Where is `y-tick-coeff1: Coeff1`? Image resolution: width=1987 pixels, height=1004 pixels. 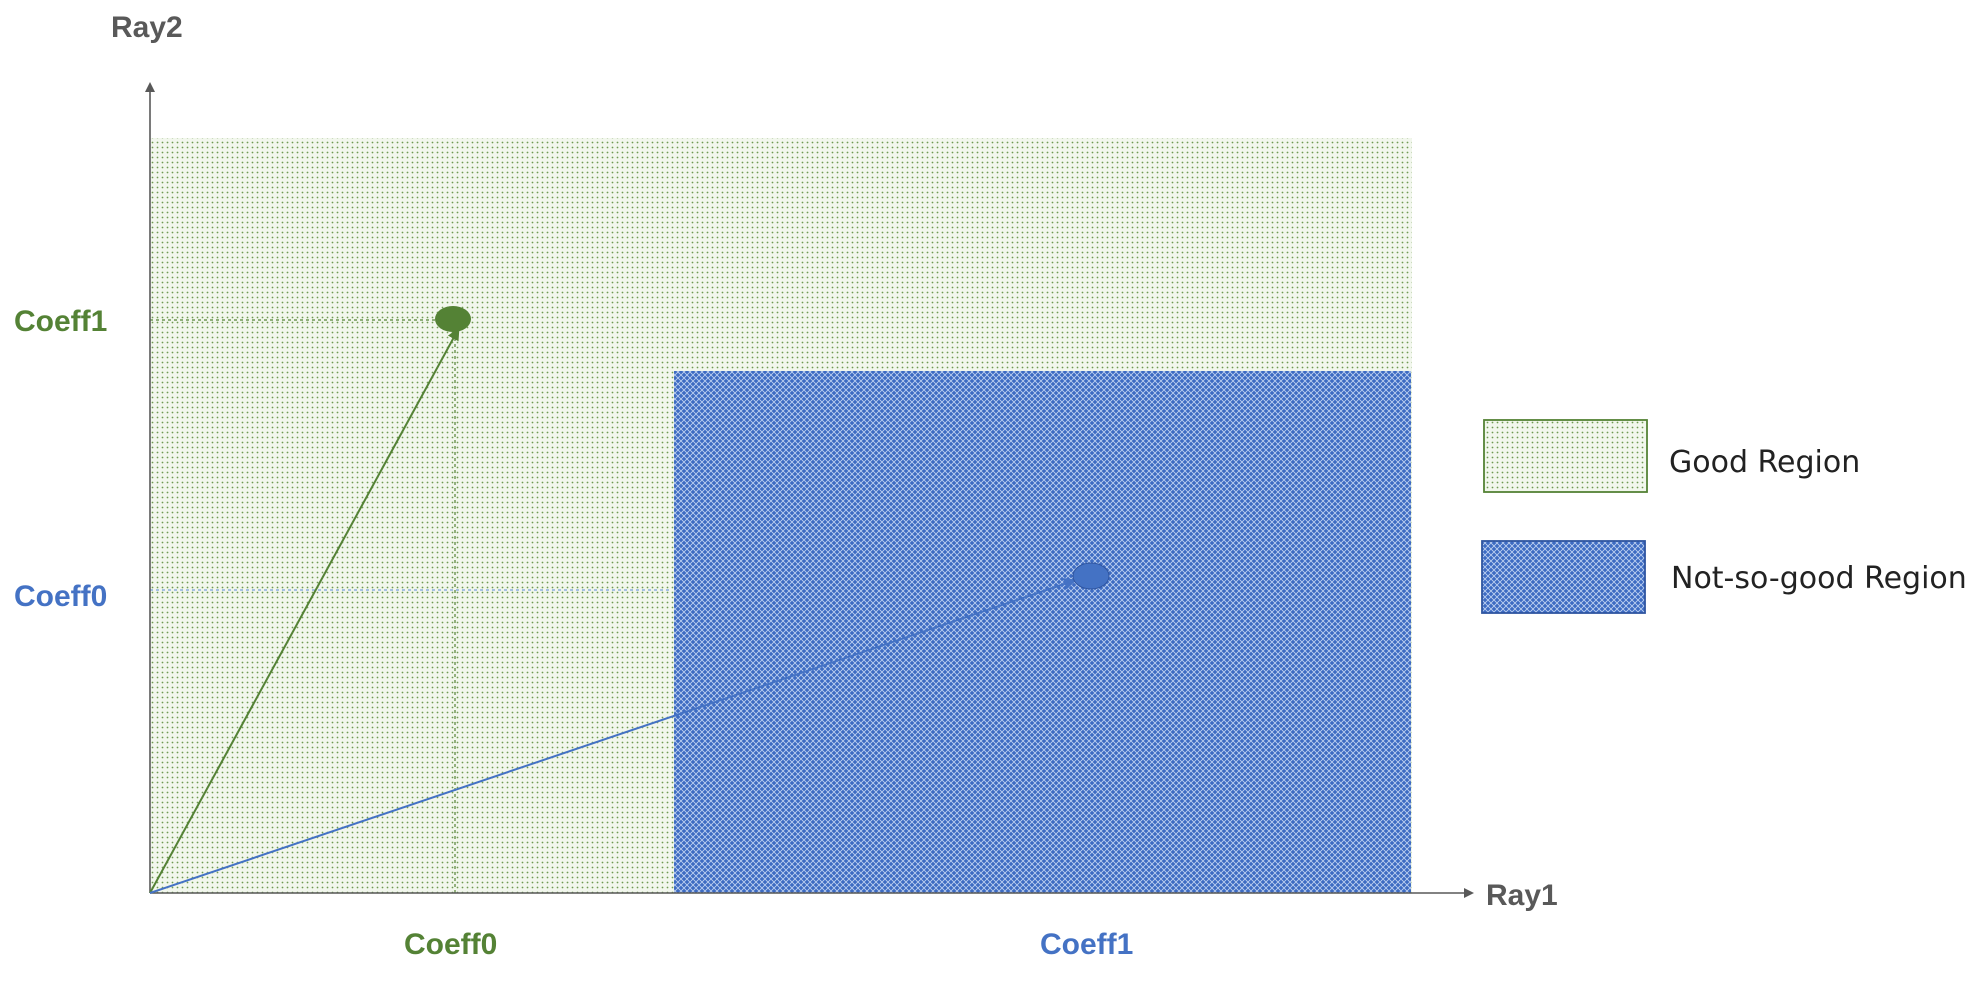
y-tick-coeff1: Coeff1 is located at coordinates (60, 321).